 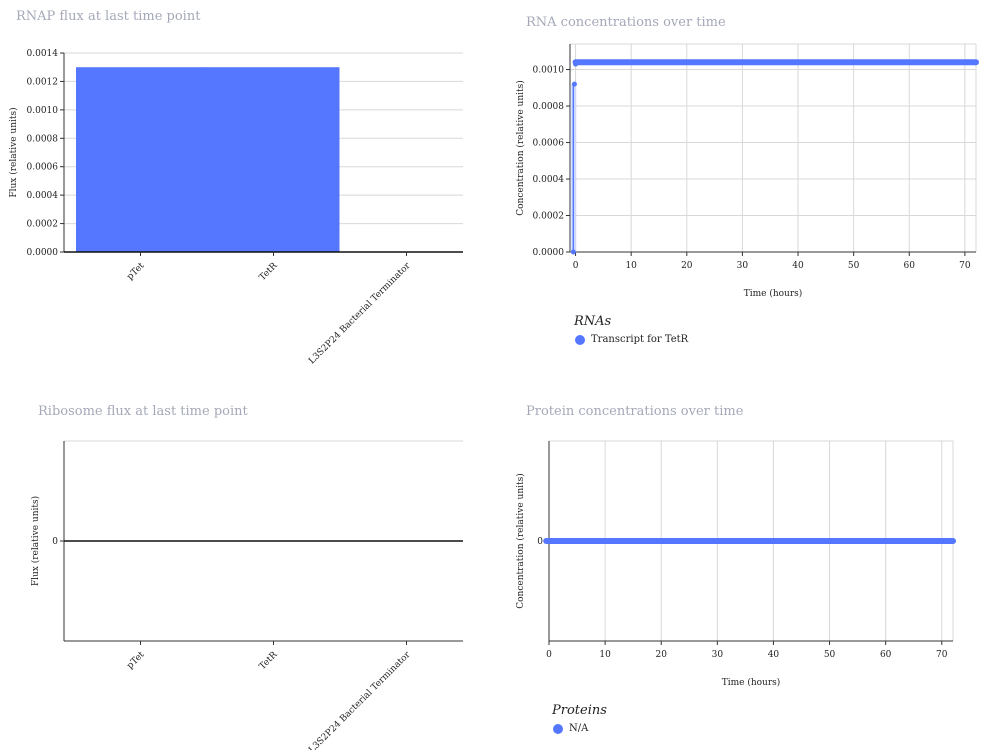 What do you see at coordinates (798, 266) in the screenshot?
I see `rna-x-tick-label: 40` at bounding box center [798, 266].